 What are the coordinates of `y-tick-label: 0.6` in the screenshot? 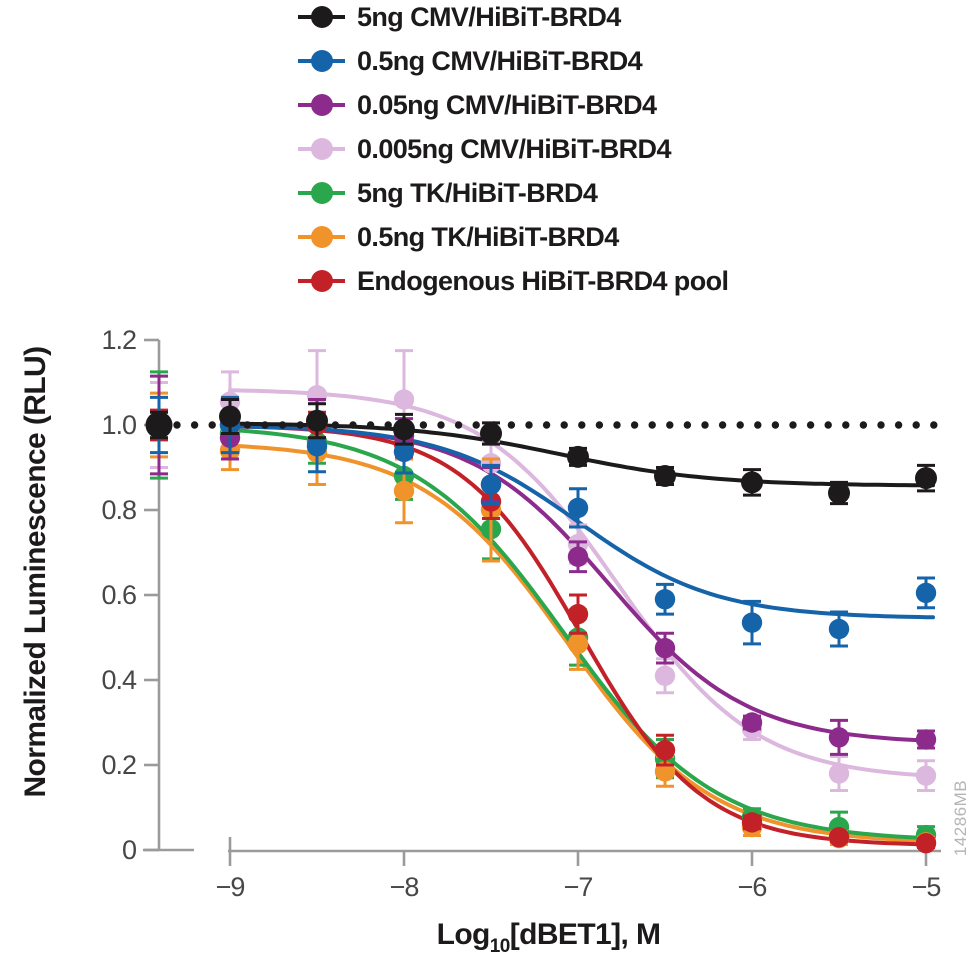 It's located at (118, 595).